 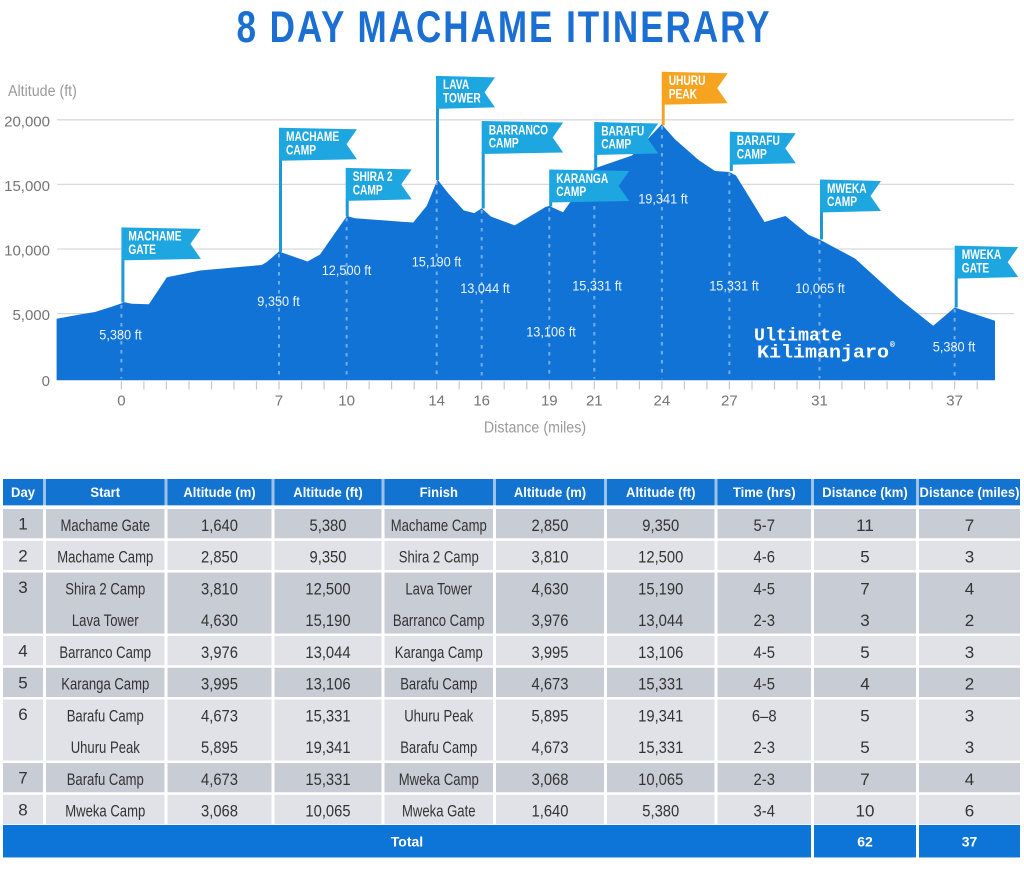 I want to click on svg-text: 21, so click(x=594, y=401).